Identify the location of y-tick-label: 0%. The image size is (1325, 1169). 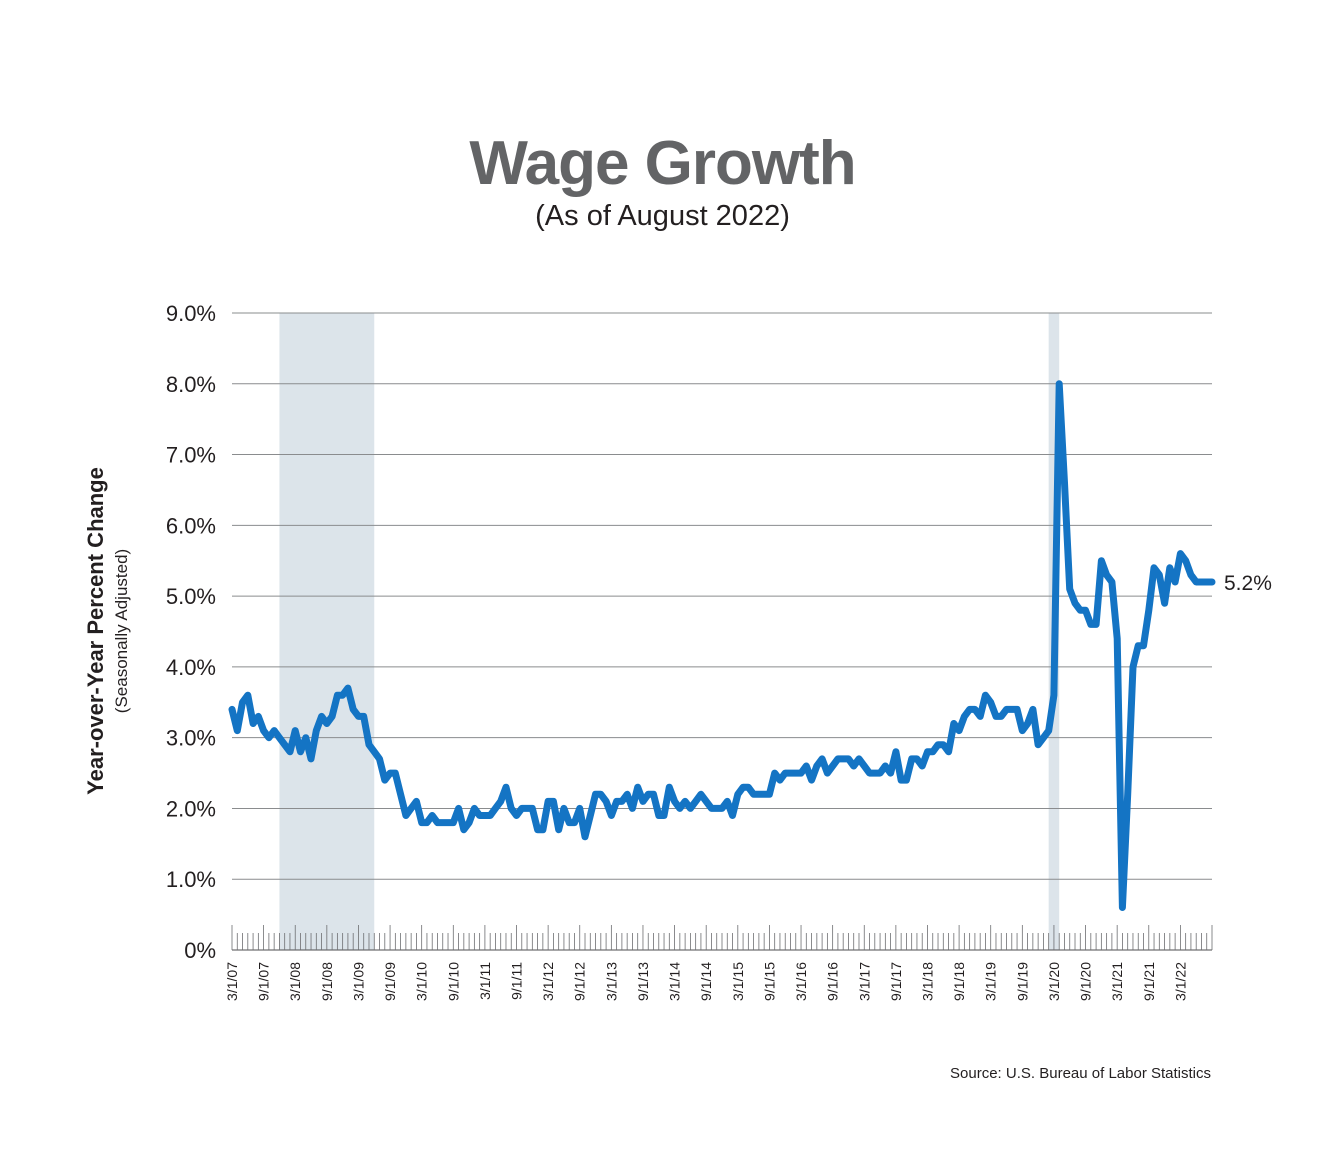
(200, 950).